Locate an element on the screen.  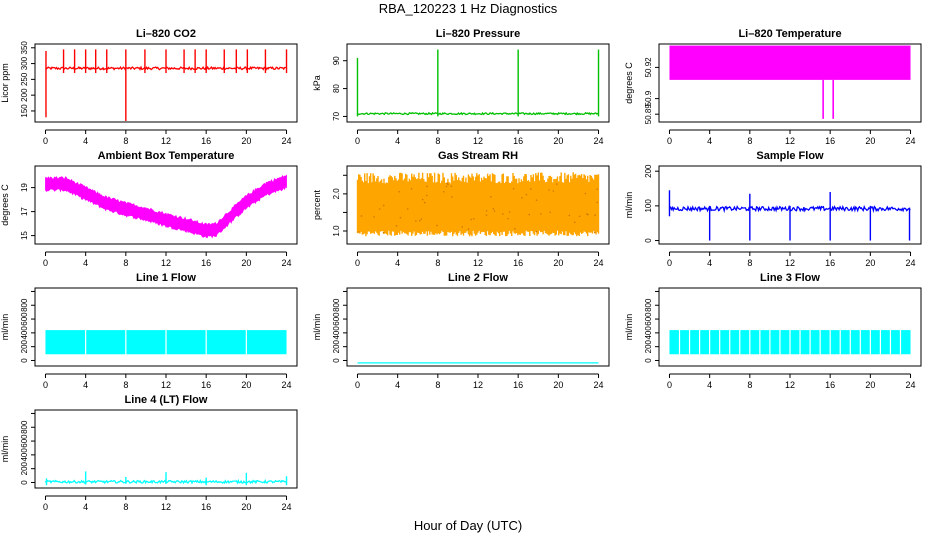
y-tick-label: 800 is located at coordinates (24, 305).